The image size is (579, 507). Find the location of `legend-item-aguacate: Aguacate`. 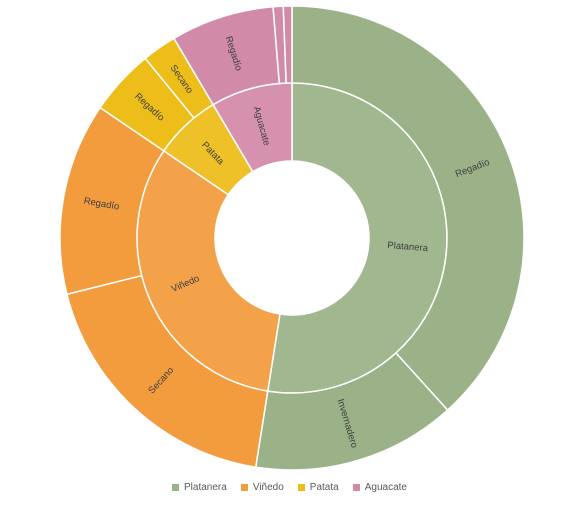

legend-item-aguacate: Aguacate is located at coordinates (379, 487).